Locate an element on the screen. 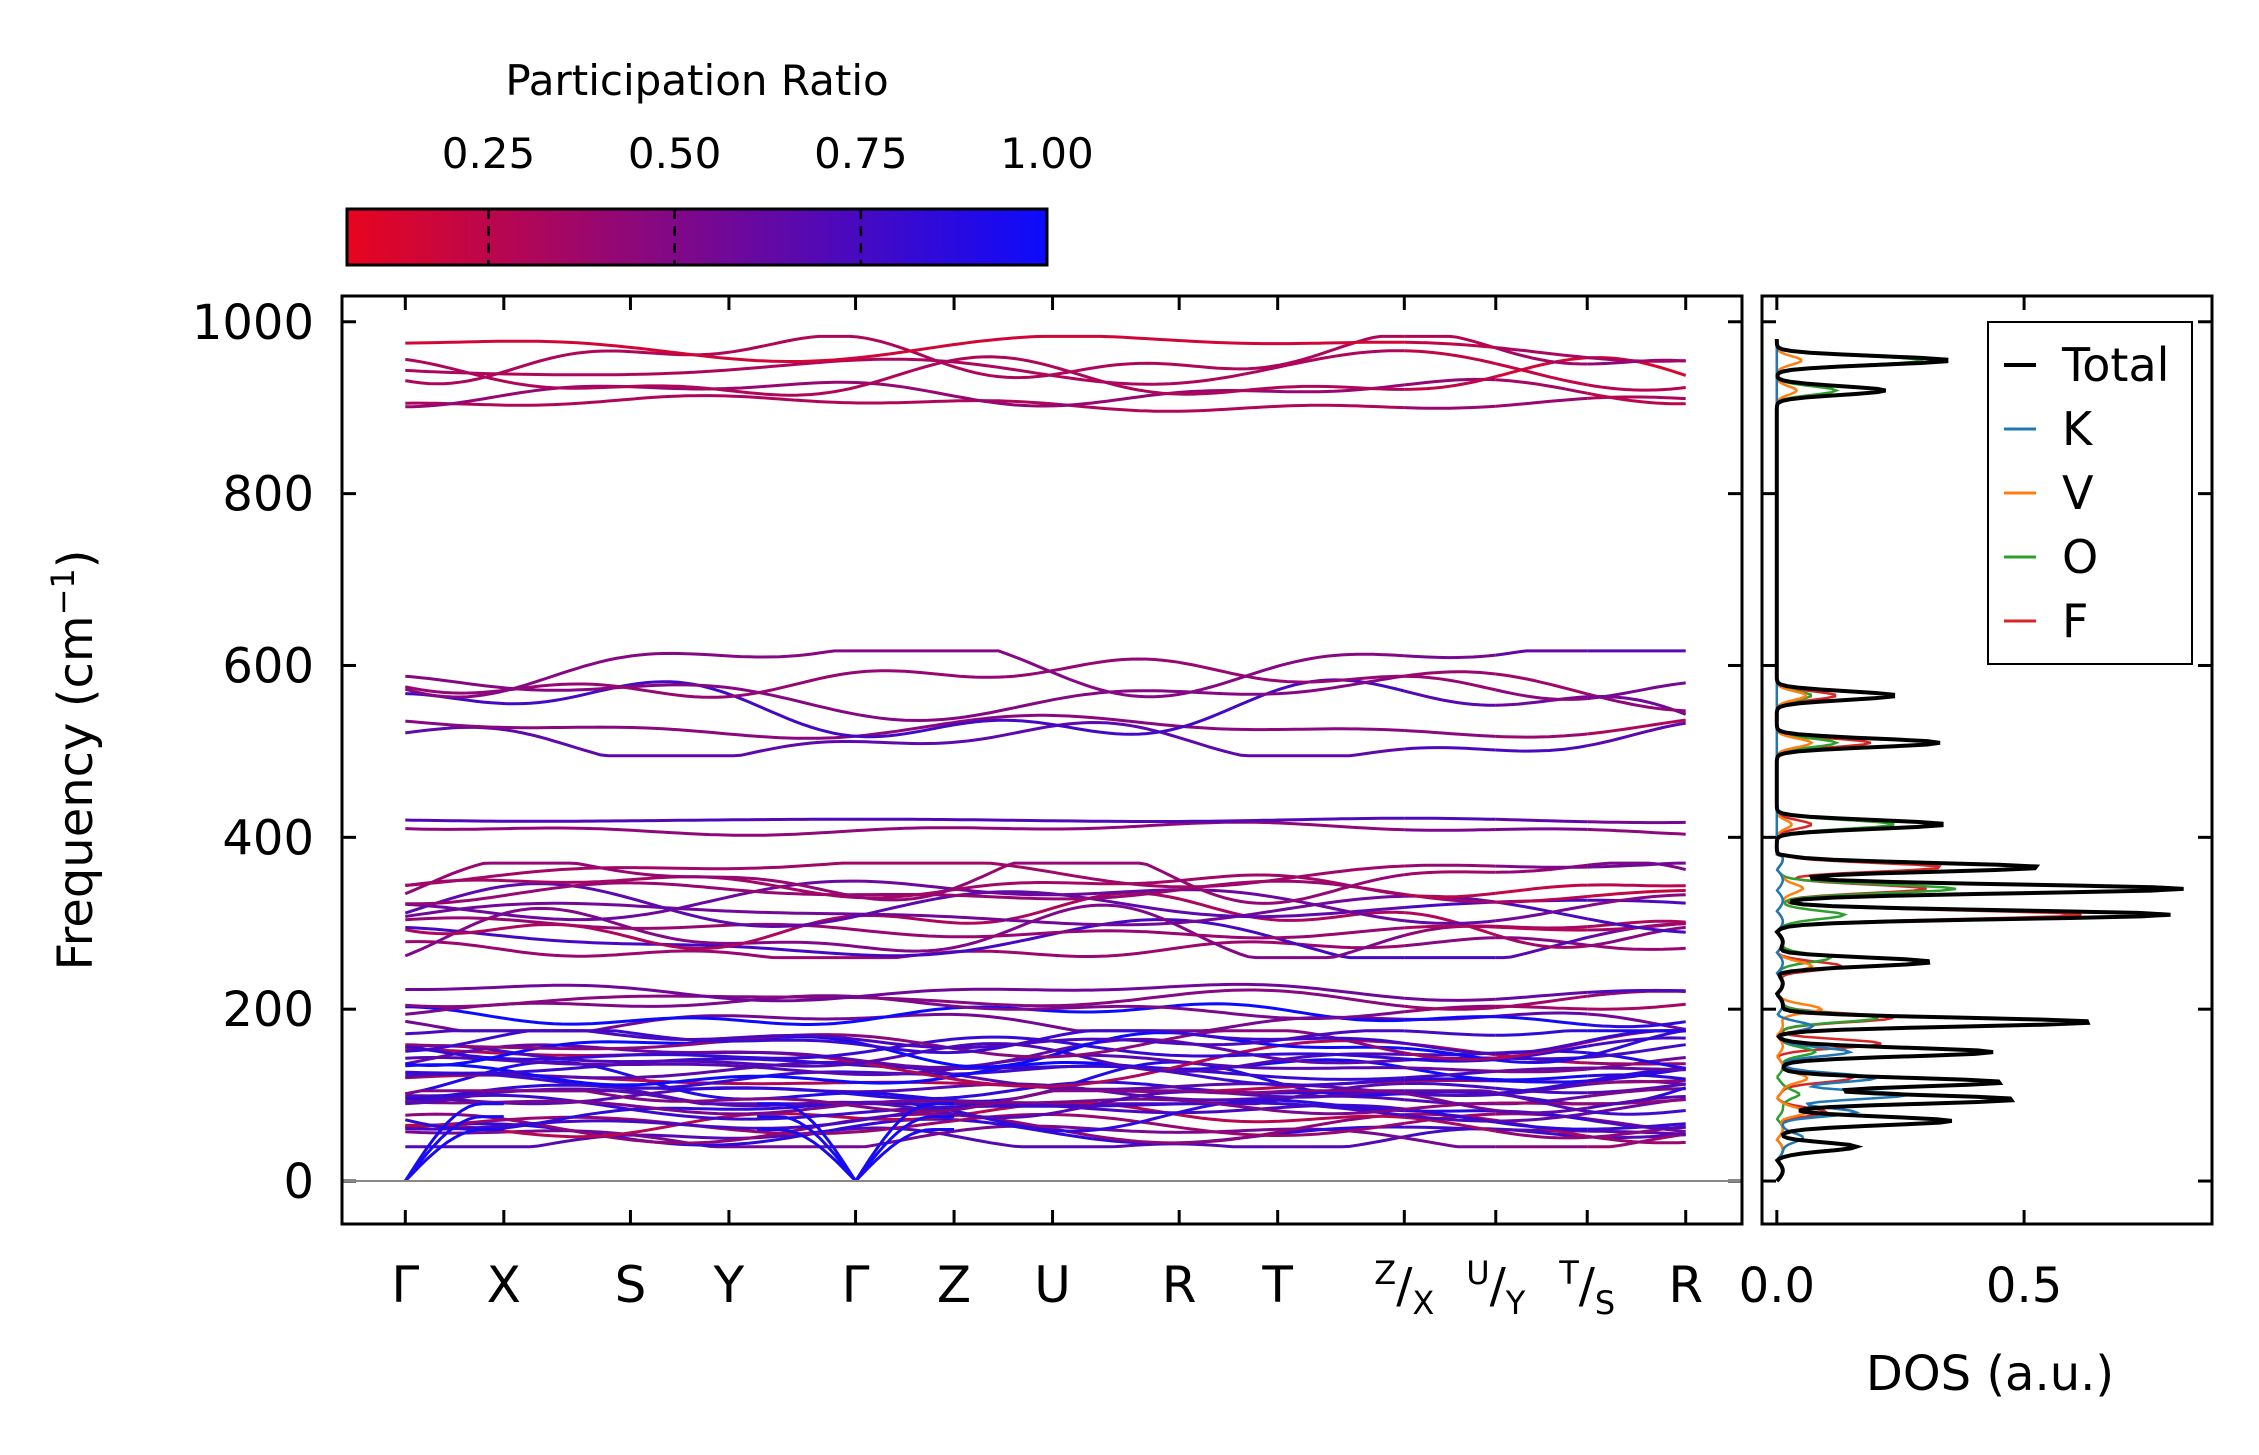 The width and height of the screenshot is (2259, 1455). colorbar: Participation Ratio 0.25 0.50 0.75 1.00 is located at coordinates (719, 161).